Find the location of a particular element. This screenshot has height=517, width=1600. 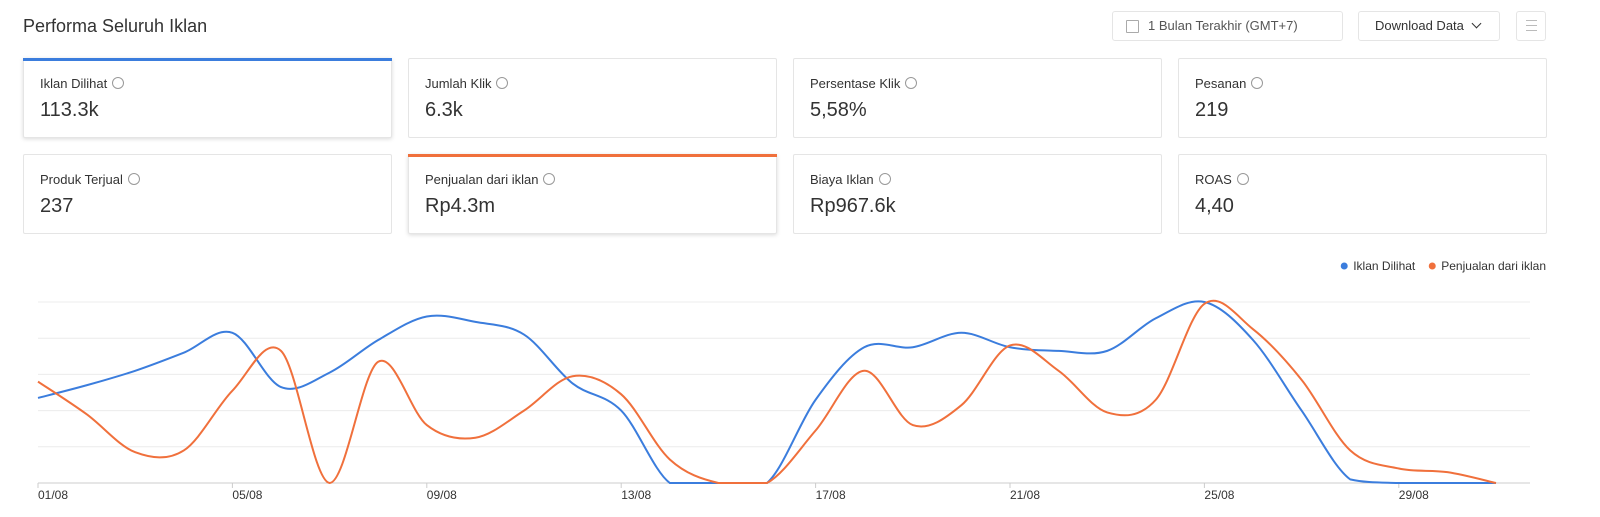

x-tick-label: 01/08 is located at coordinates (53, 495).